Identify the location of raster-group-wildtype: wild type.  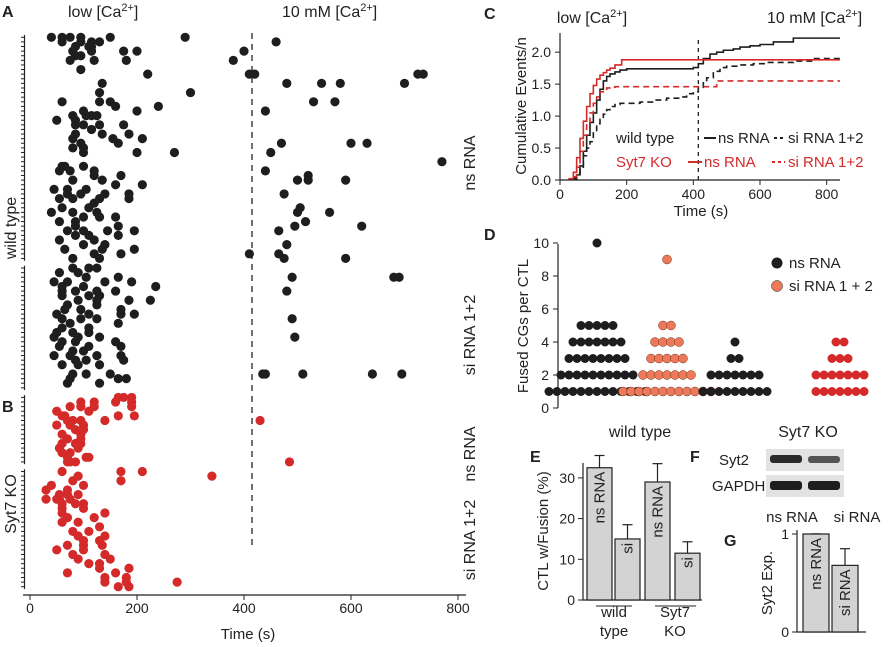
(11, 228).